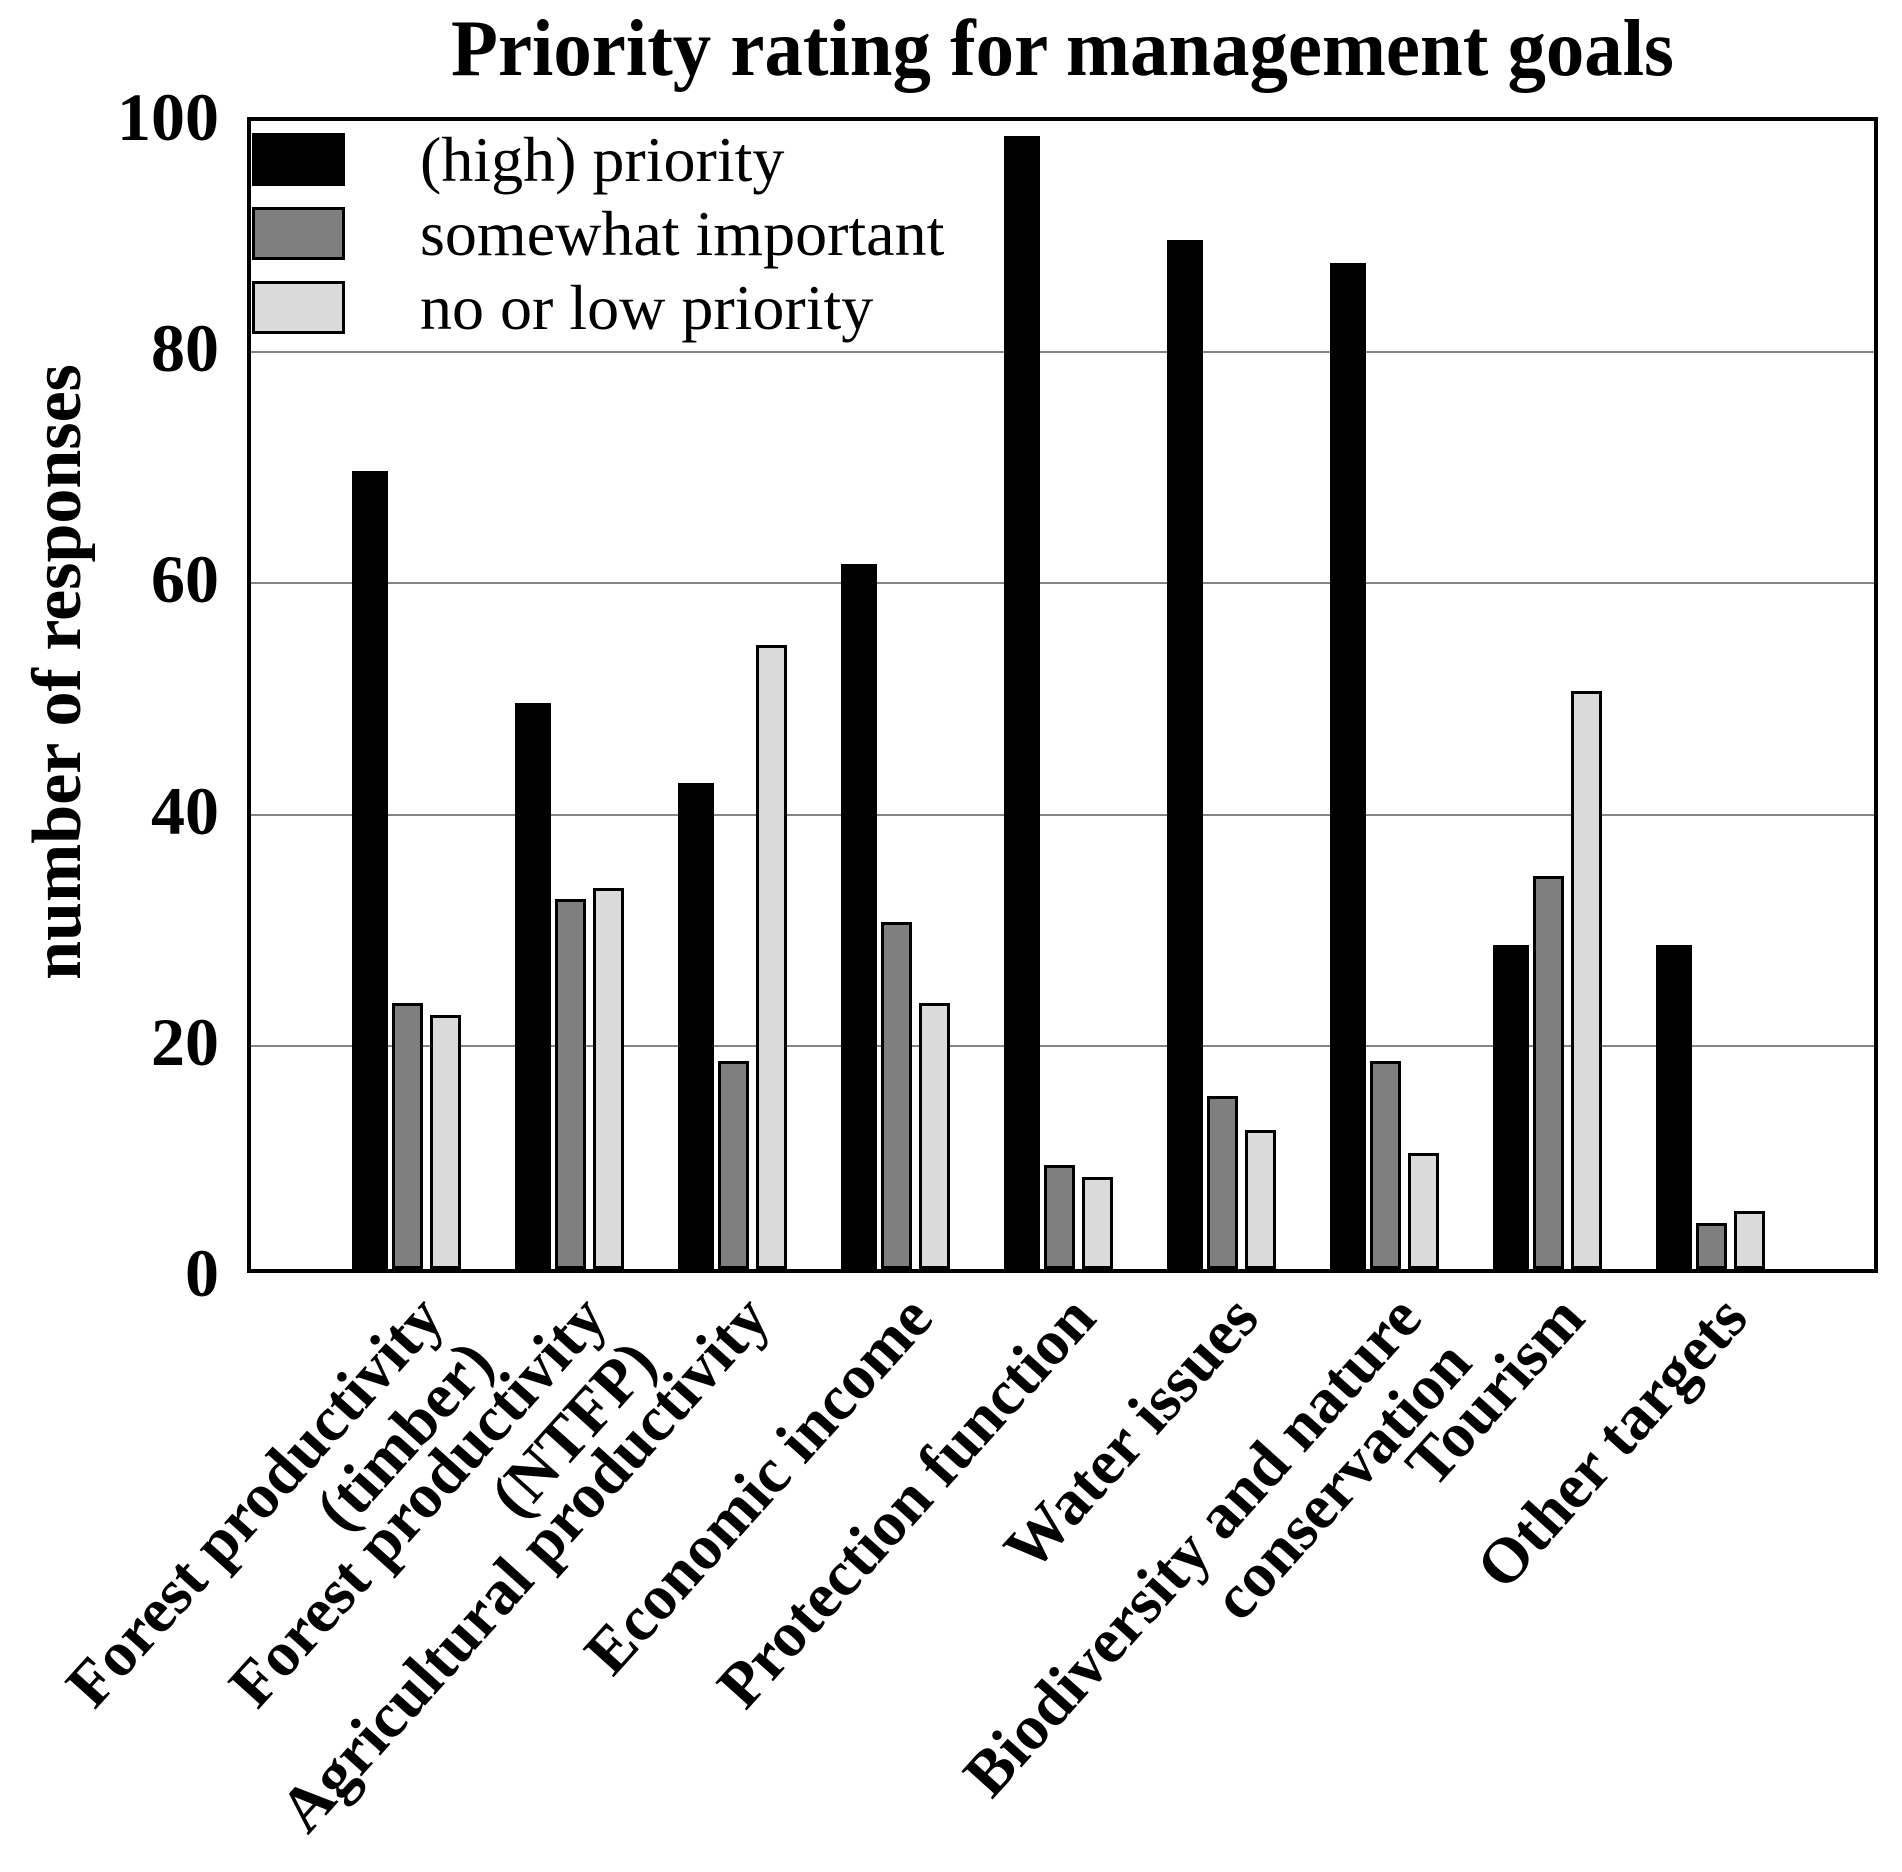 The width and height of the screenshot is (1902, 1872). Describe the element at coordinates (896, 1095) in the screenshot. I see `bar-group4-series2` at that location.